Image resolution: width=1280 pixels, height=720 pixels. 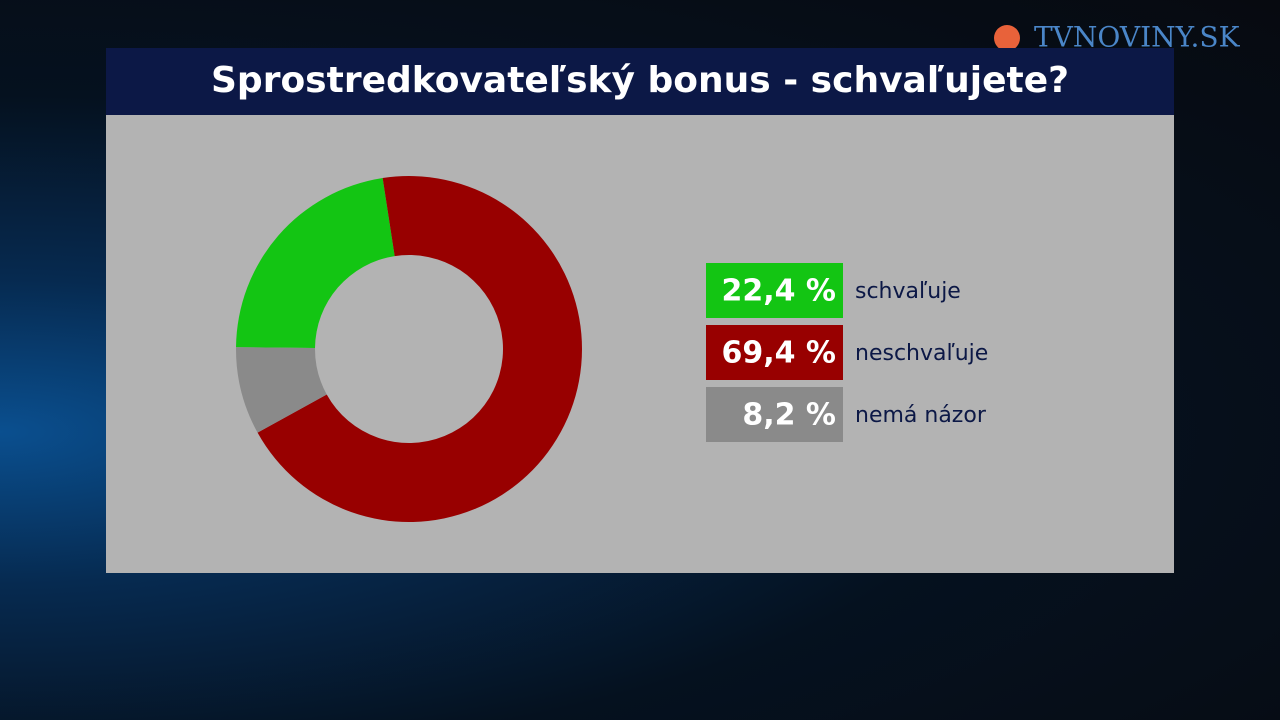 What do you see at coordinates (908, 291) in the screenshot?
I see `legend-label: schvaľuje` at bounding box center [908, 291].